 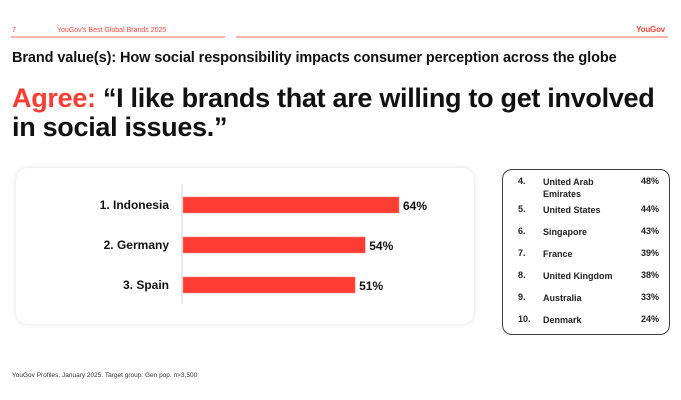 What do you see at coordinates (565, 232) in the screenshot?
I see `country-name: Singapore` at bounding box center [565, 232].